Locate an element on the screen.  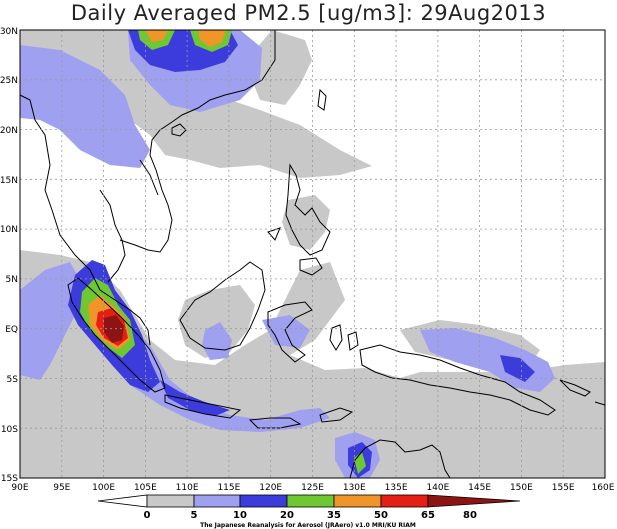
colorbar-label: 80 is located at coordinates (470, 515).